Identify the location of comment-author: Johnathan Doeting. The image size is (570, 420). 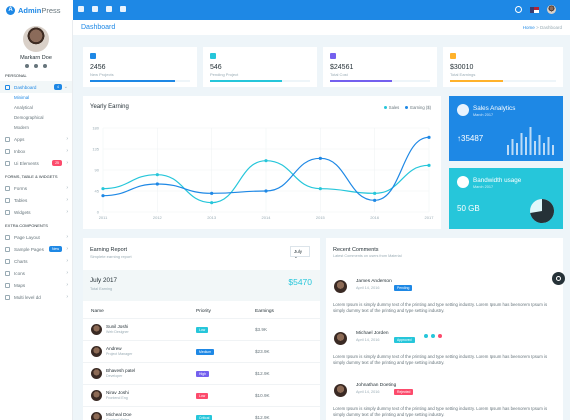
(376, 385).